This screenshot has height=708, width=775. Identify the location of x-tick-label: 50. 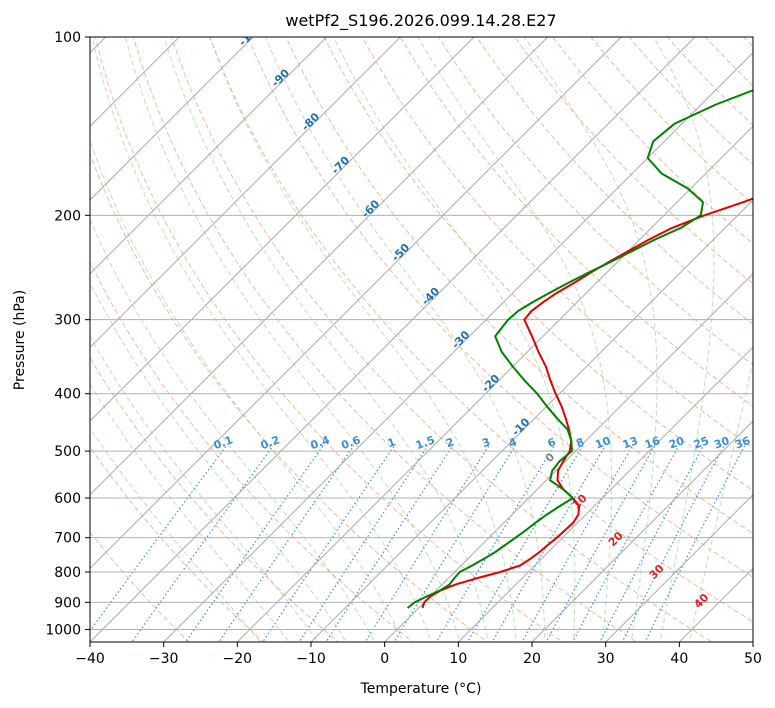
(753, 659).